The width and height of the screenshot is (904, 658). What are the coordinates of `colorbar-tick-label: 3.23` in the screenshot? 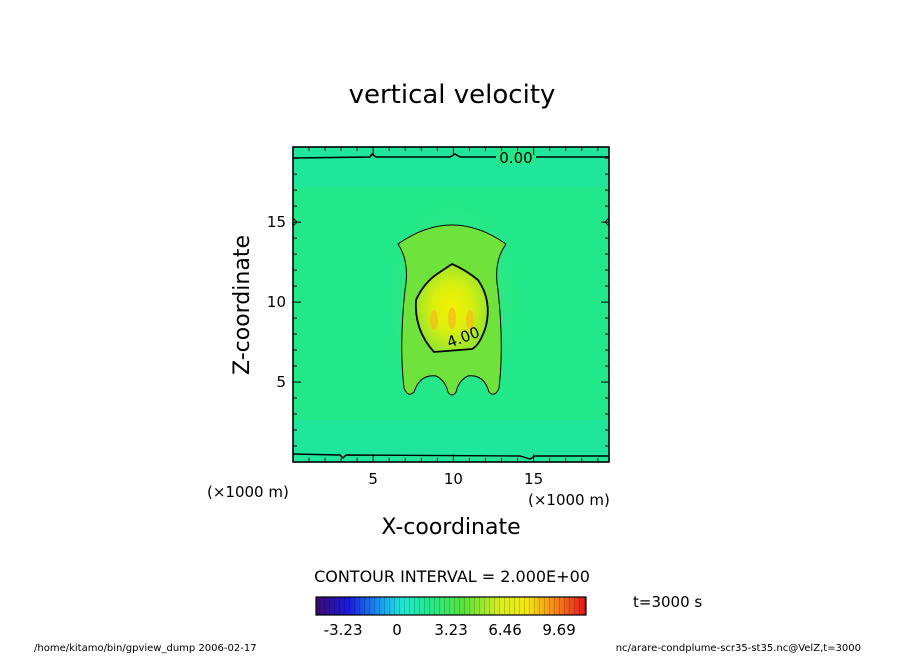 It's located at (450, 630).